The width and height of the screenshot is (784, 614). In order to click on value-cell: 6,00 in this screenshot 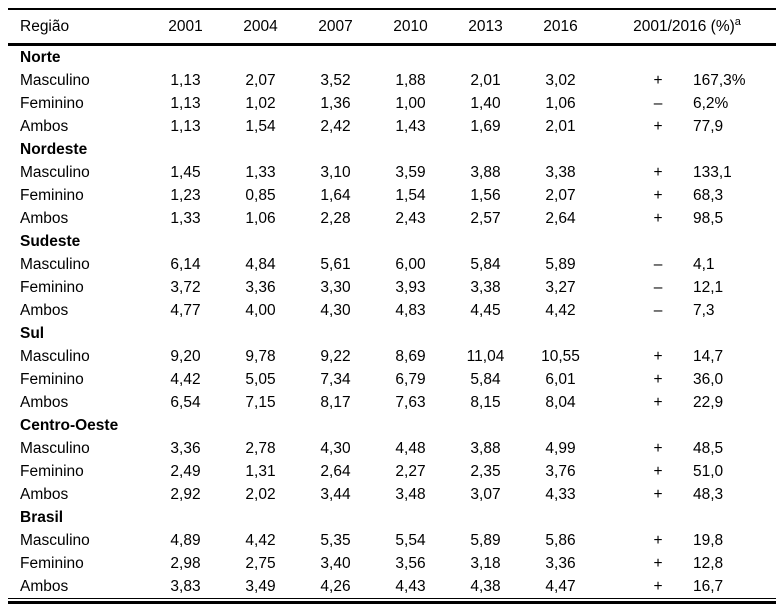, I will do `click(410, 264)`.